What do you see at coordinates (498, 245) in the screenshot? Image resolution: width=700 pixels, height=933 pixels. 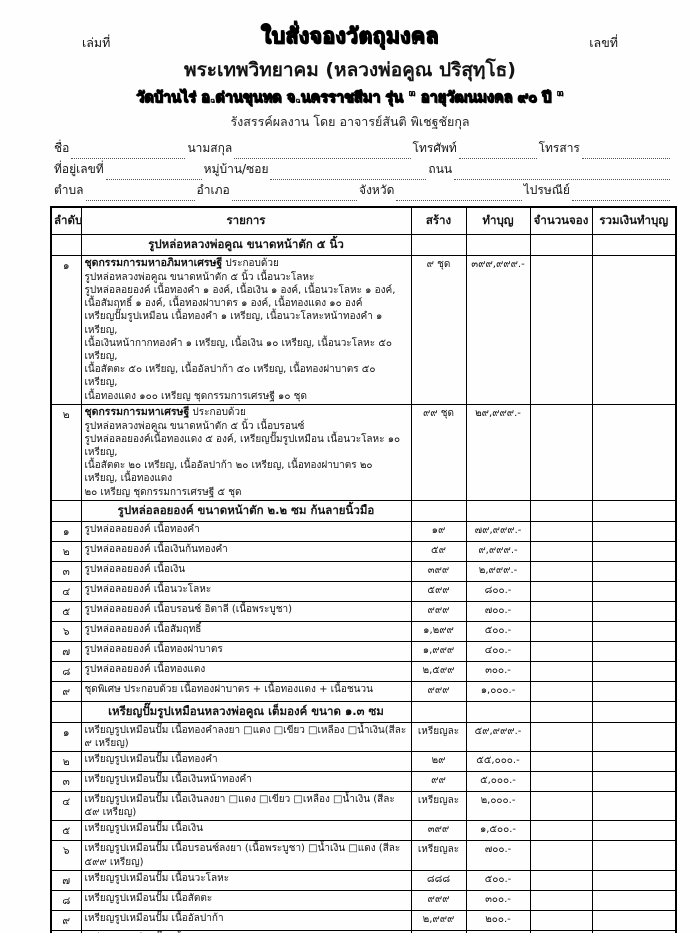 I see `merit-price-cell` at bounding box center [498, 245].